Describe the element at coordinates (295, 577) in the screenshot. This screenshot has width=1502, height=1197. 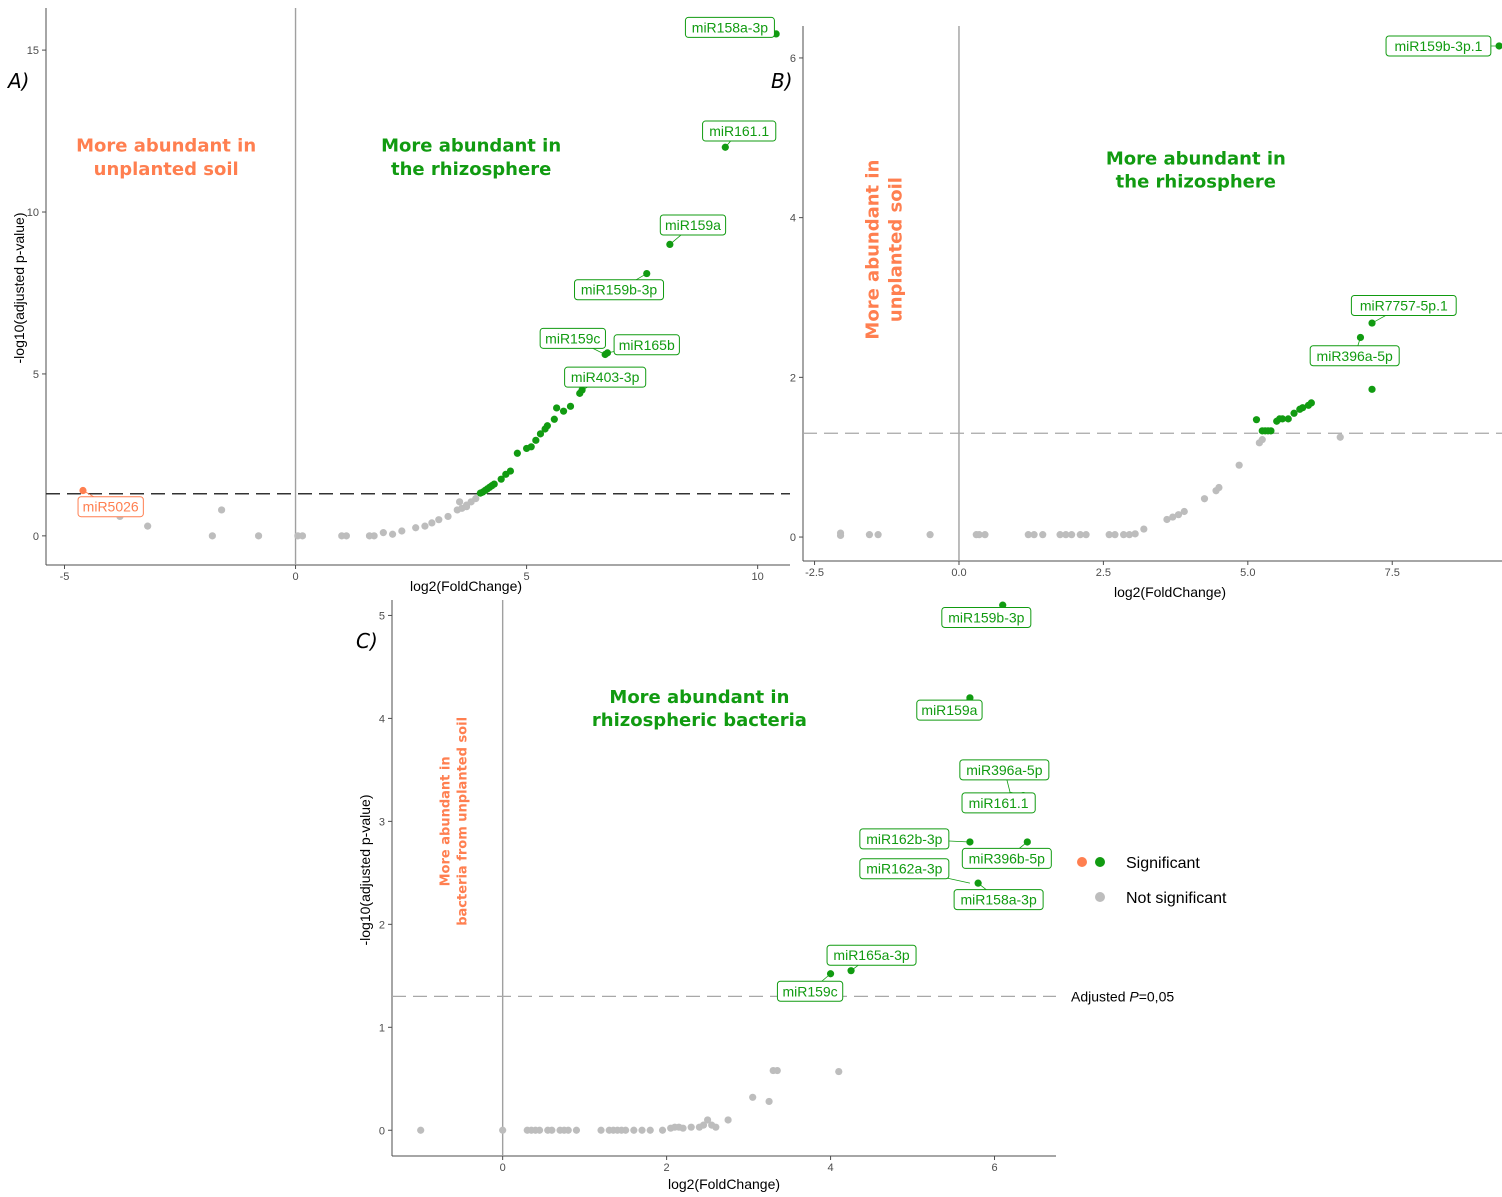
I see `x-tick-label: 0` at that location.